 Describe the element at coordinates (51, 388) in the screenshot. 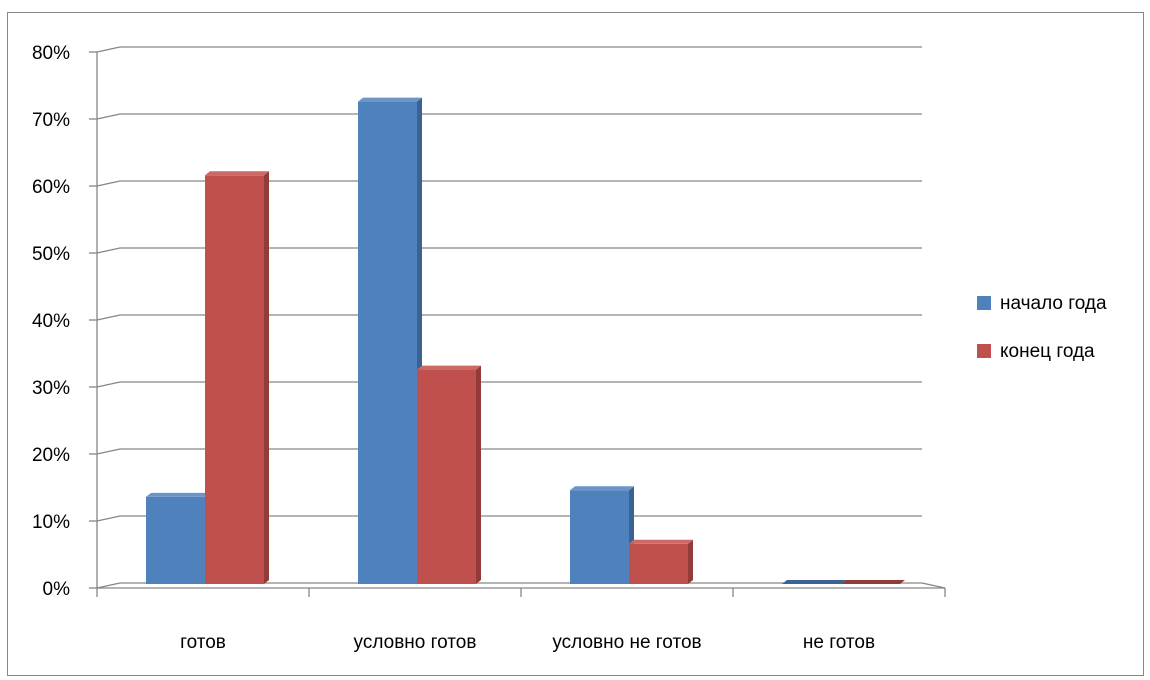

I see `y-tick-label: 30%` at that location.